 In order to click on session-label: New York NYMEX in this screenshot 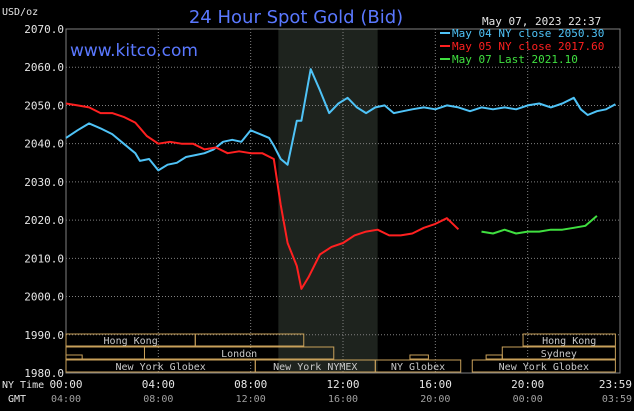, I will do `click(315, 367)`.